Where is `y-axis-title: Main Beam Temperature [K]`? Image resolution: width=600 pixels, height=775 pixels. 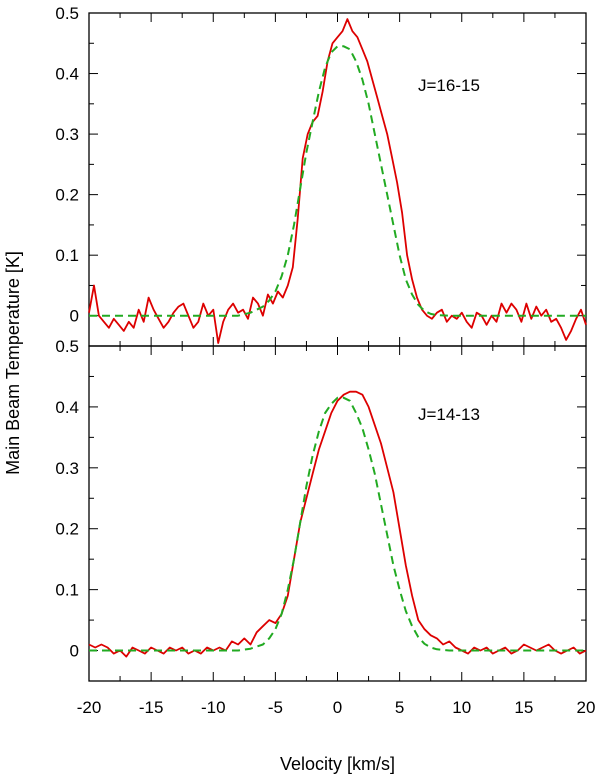 y-axis-title: Main Beam Temperature [K] is located at coordinates (13, 363).